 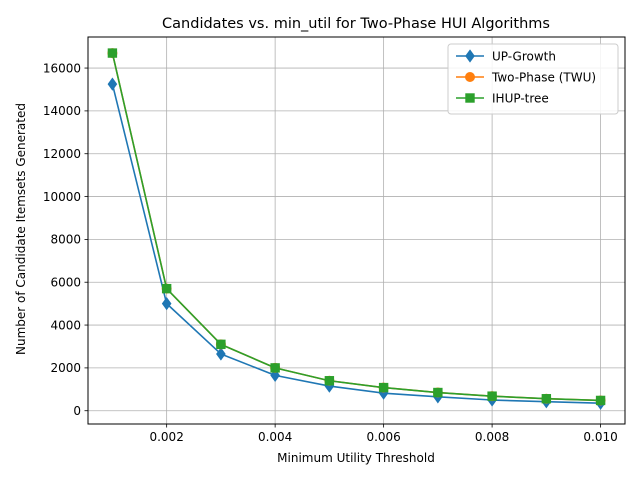 I want to click on legend-label: Two-Phase (TWU), so click(x=543, y=78).